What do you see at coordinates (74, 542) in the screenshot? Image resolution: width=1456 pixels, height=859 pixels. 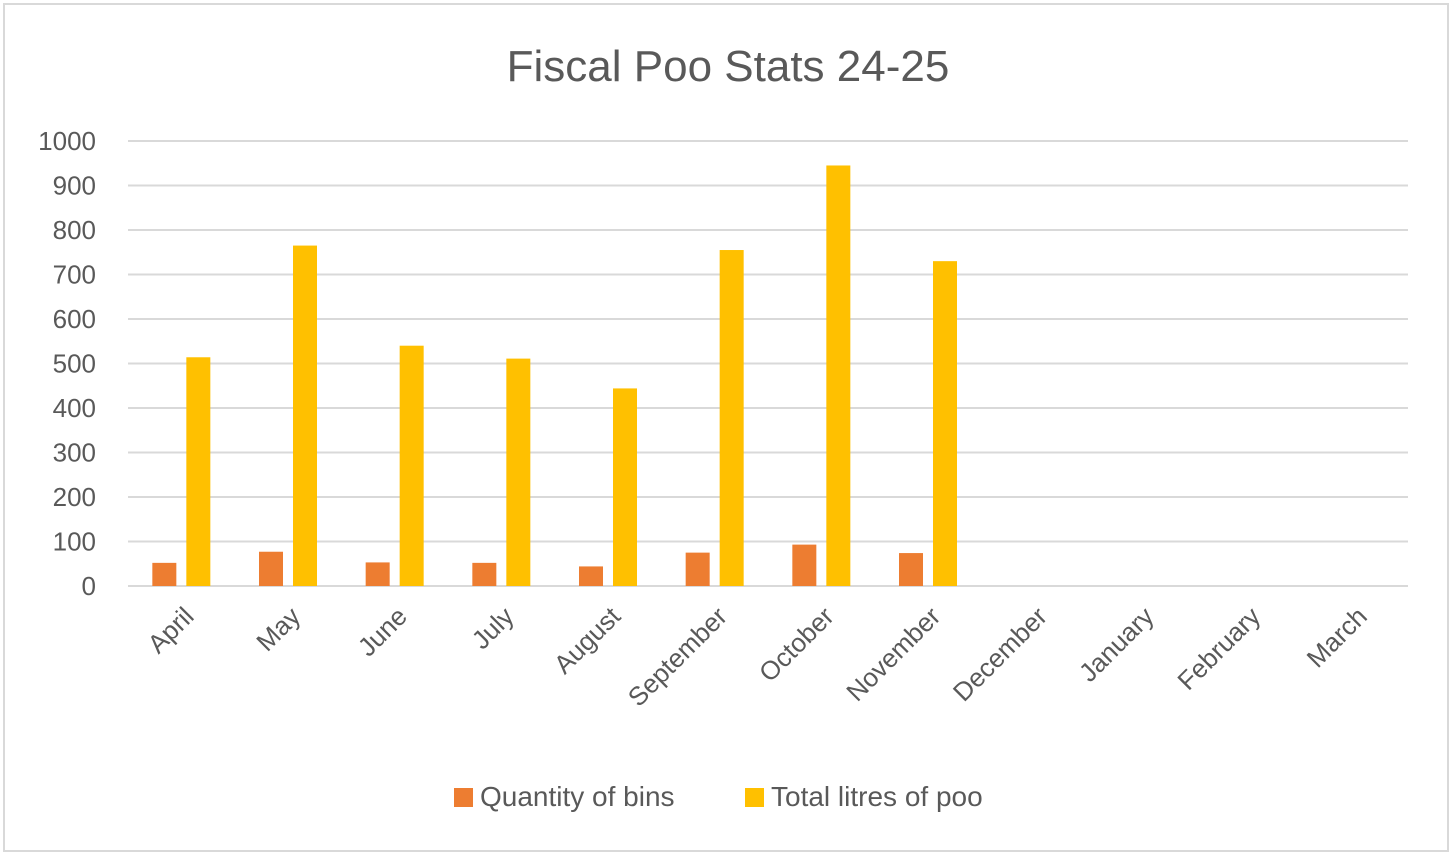 I see `y-tick-label: 100` at bounding box center [74, 542].